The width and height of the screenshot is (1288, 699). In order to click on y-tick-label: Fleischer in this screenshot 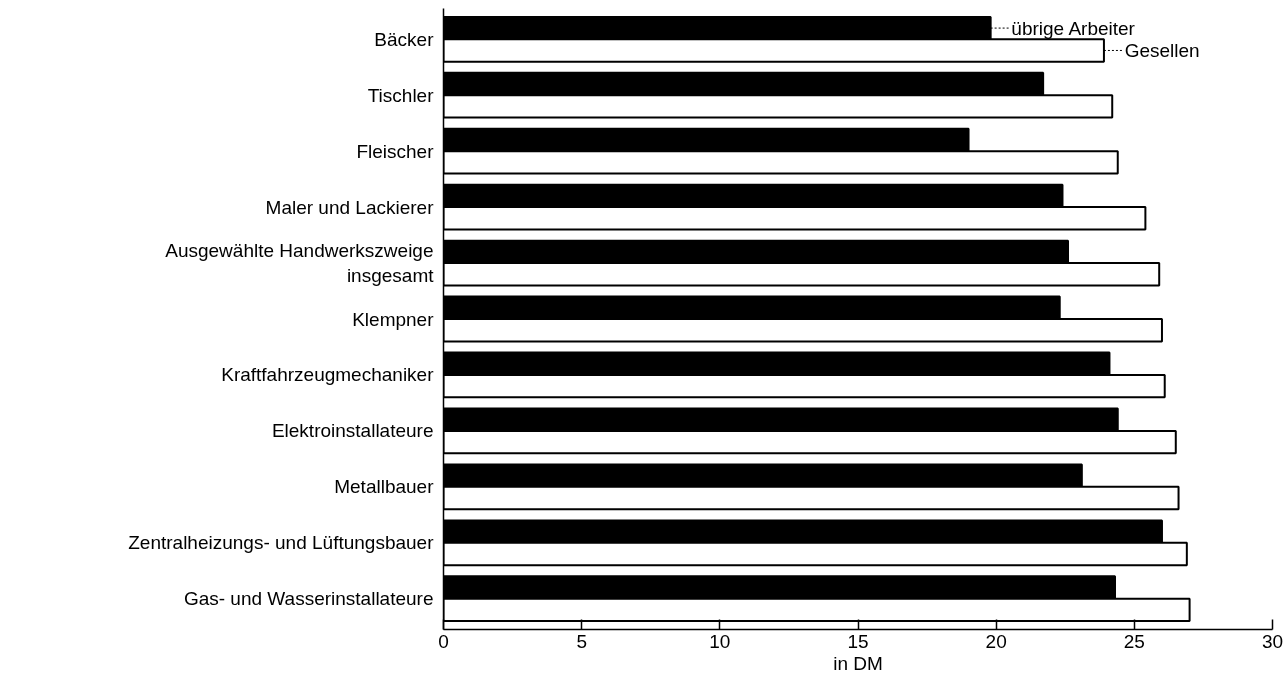, I will do `click(395, 151)`.